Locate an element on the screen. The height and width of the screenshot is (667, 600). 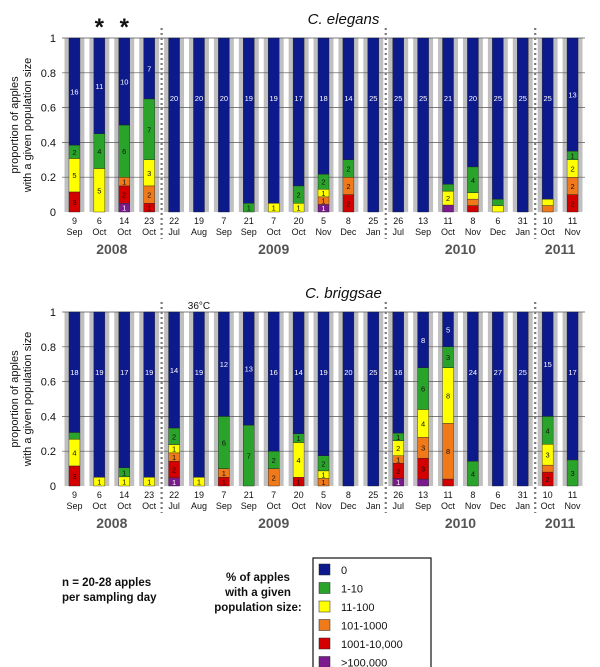
bar-data-label: 12 is located at coordinates (224, 364).